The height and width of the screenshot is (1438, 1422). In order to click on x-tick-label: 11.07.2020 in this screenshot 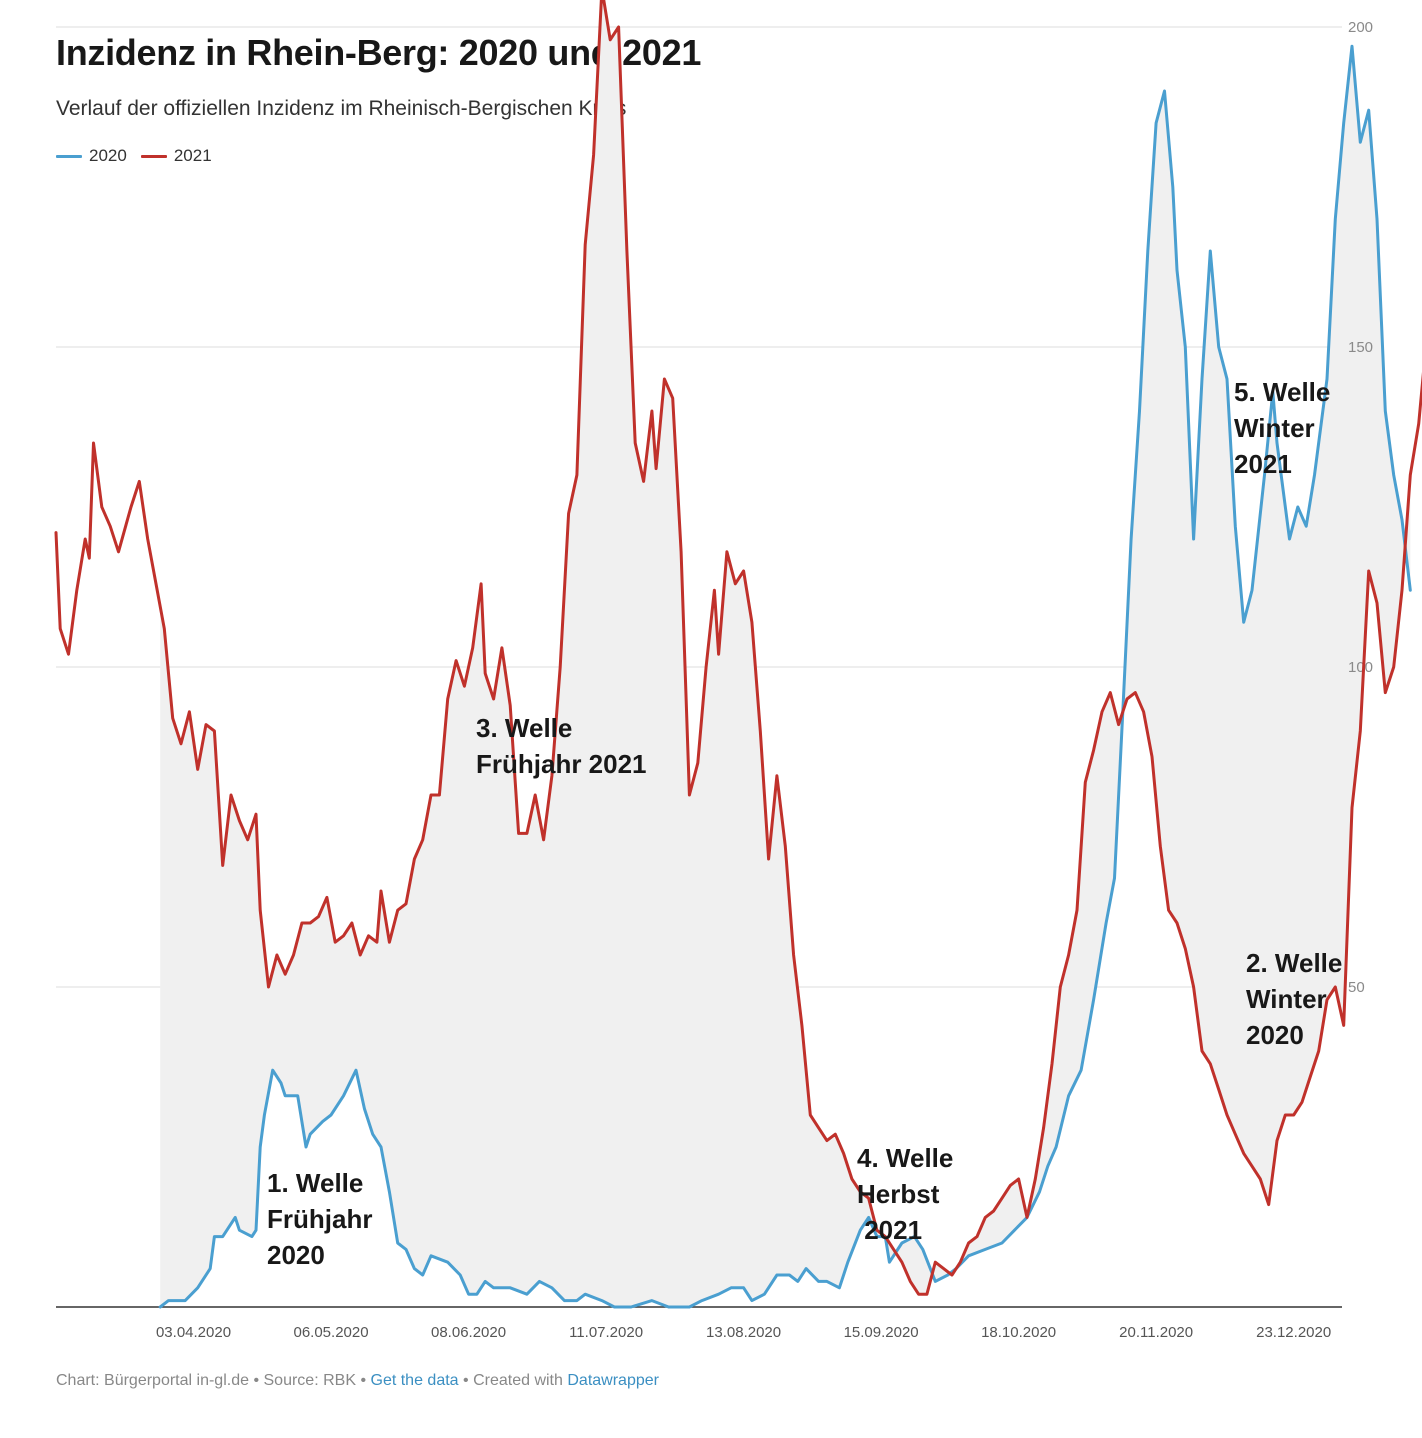, I will do `click(606, 1332)`.